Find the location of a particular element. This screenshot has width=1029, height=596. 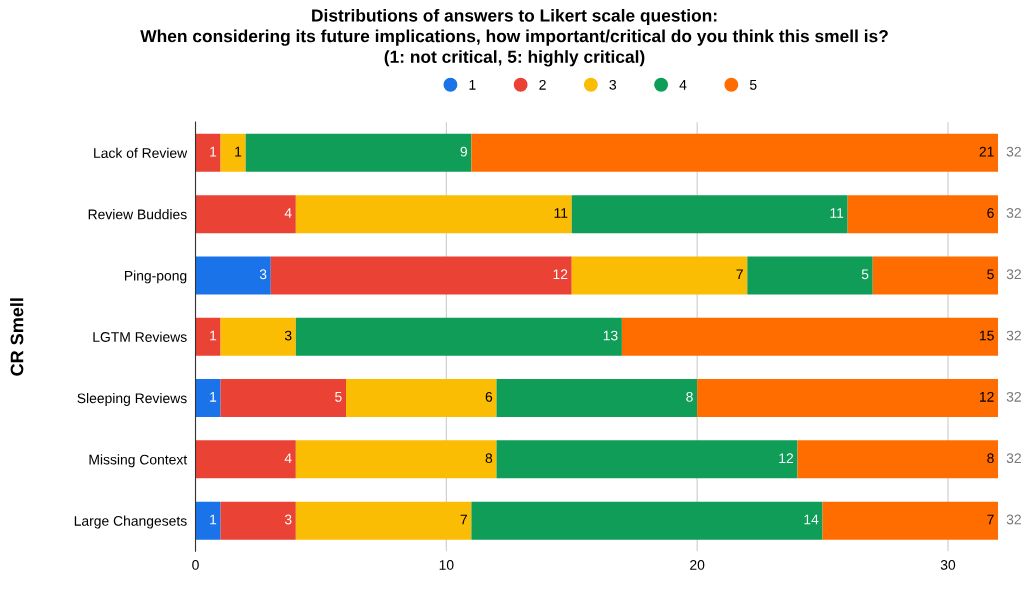

x-tick-label: 30 is located at coordinates (948, 565).